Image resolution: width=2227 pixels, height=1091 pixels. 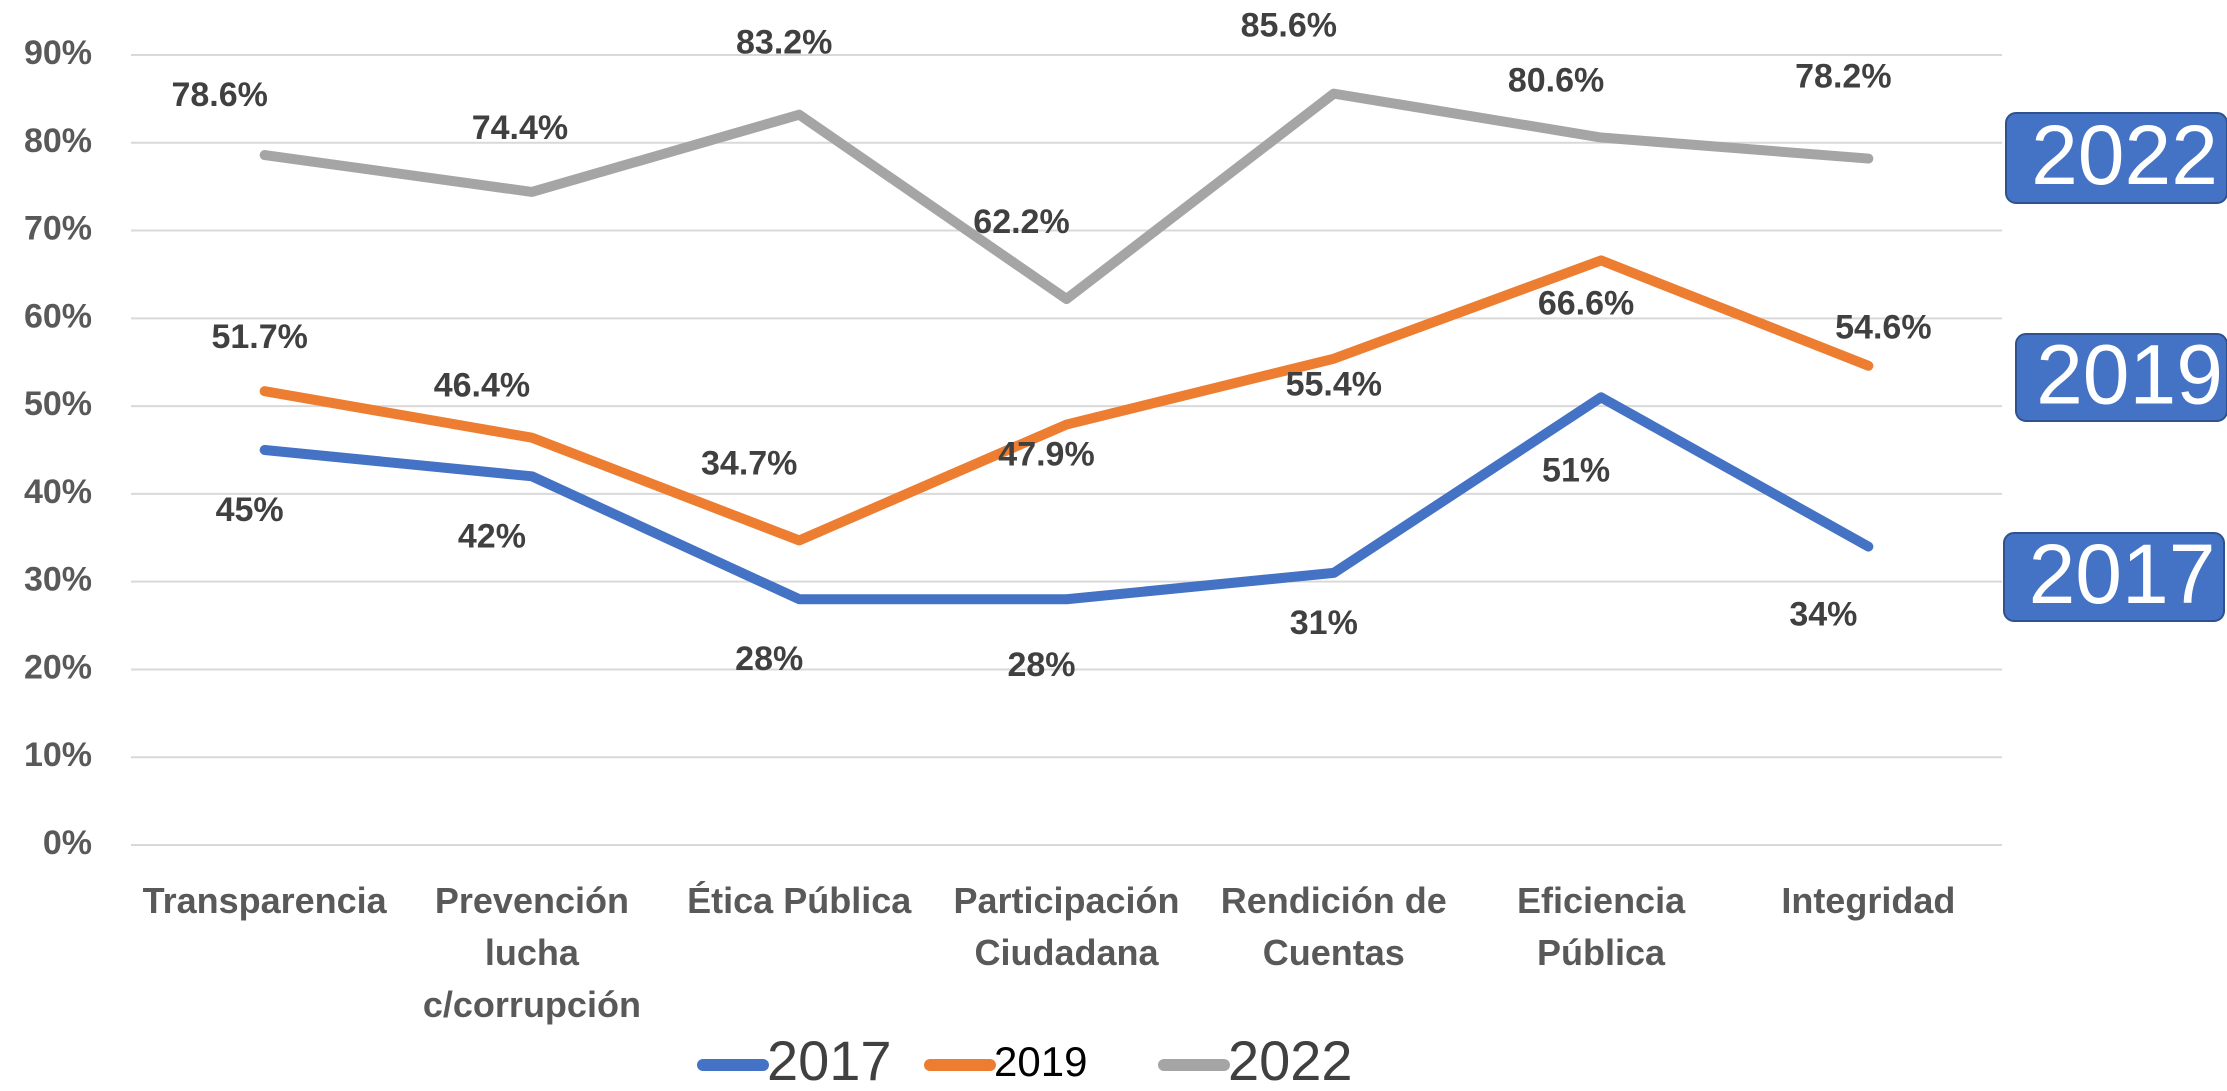 What do you see at coordinates (58, 492) in the screenshot?
I see `y-tick-label: 40%` at bounding box center [58, 492].